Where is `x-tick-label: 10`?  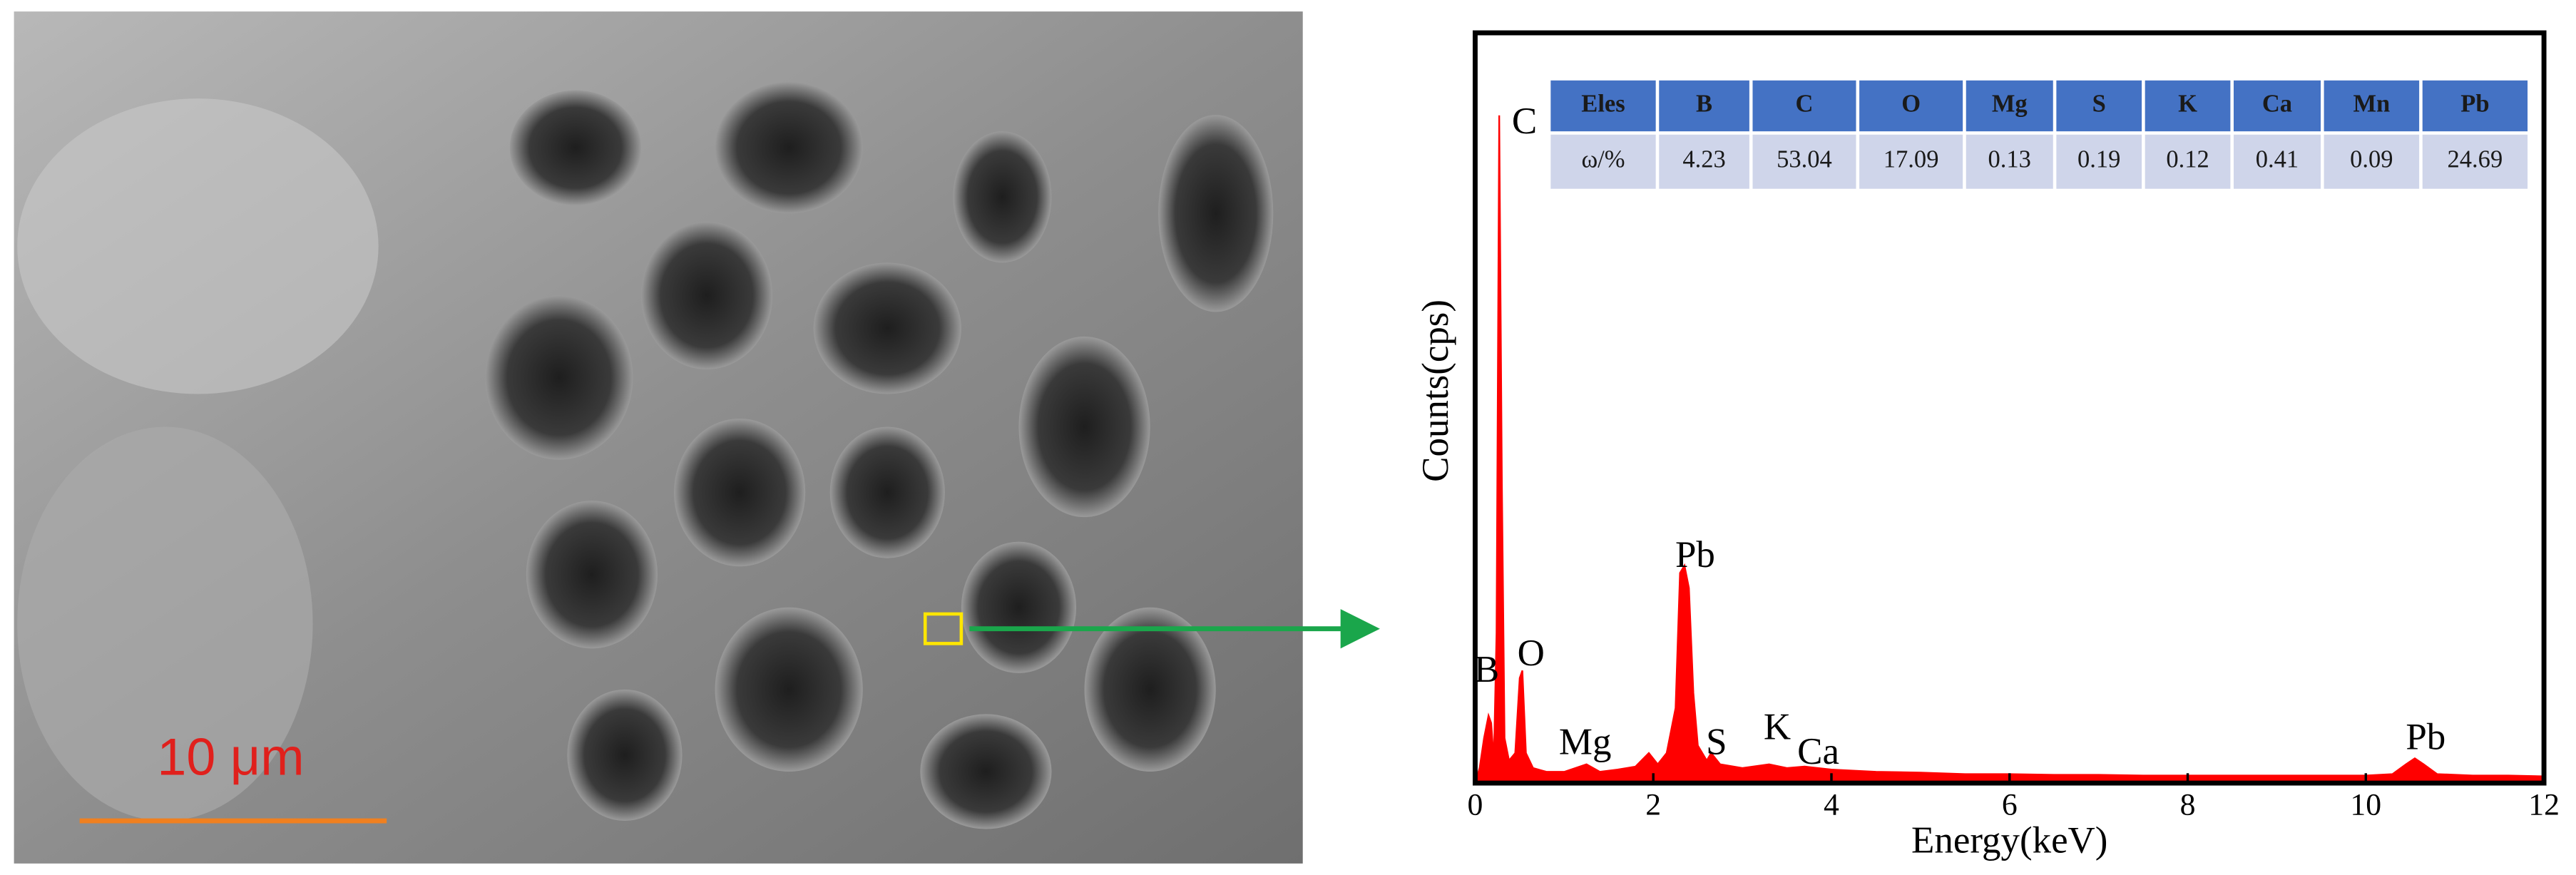
x-tick-label: 10 is located at coordinates (2366, 805).